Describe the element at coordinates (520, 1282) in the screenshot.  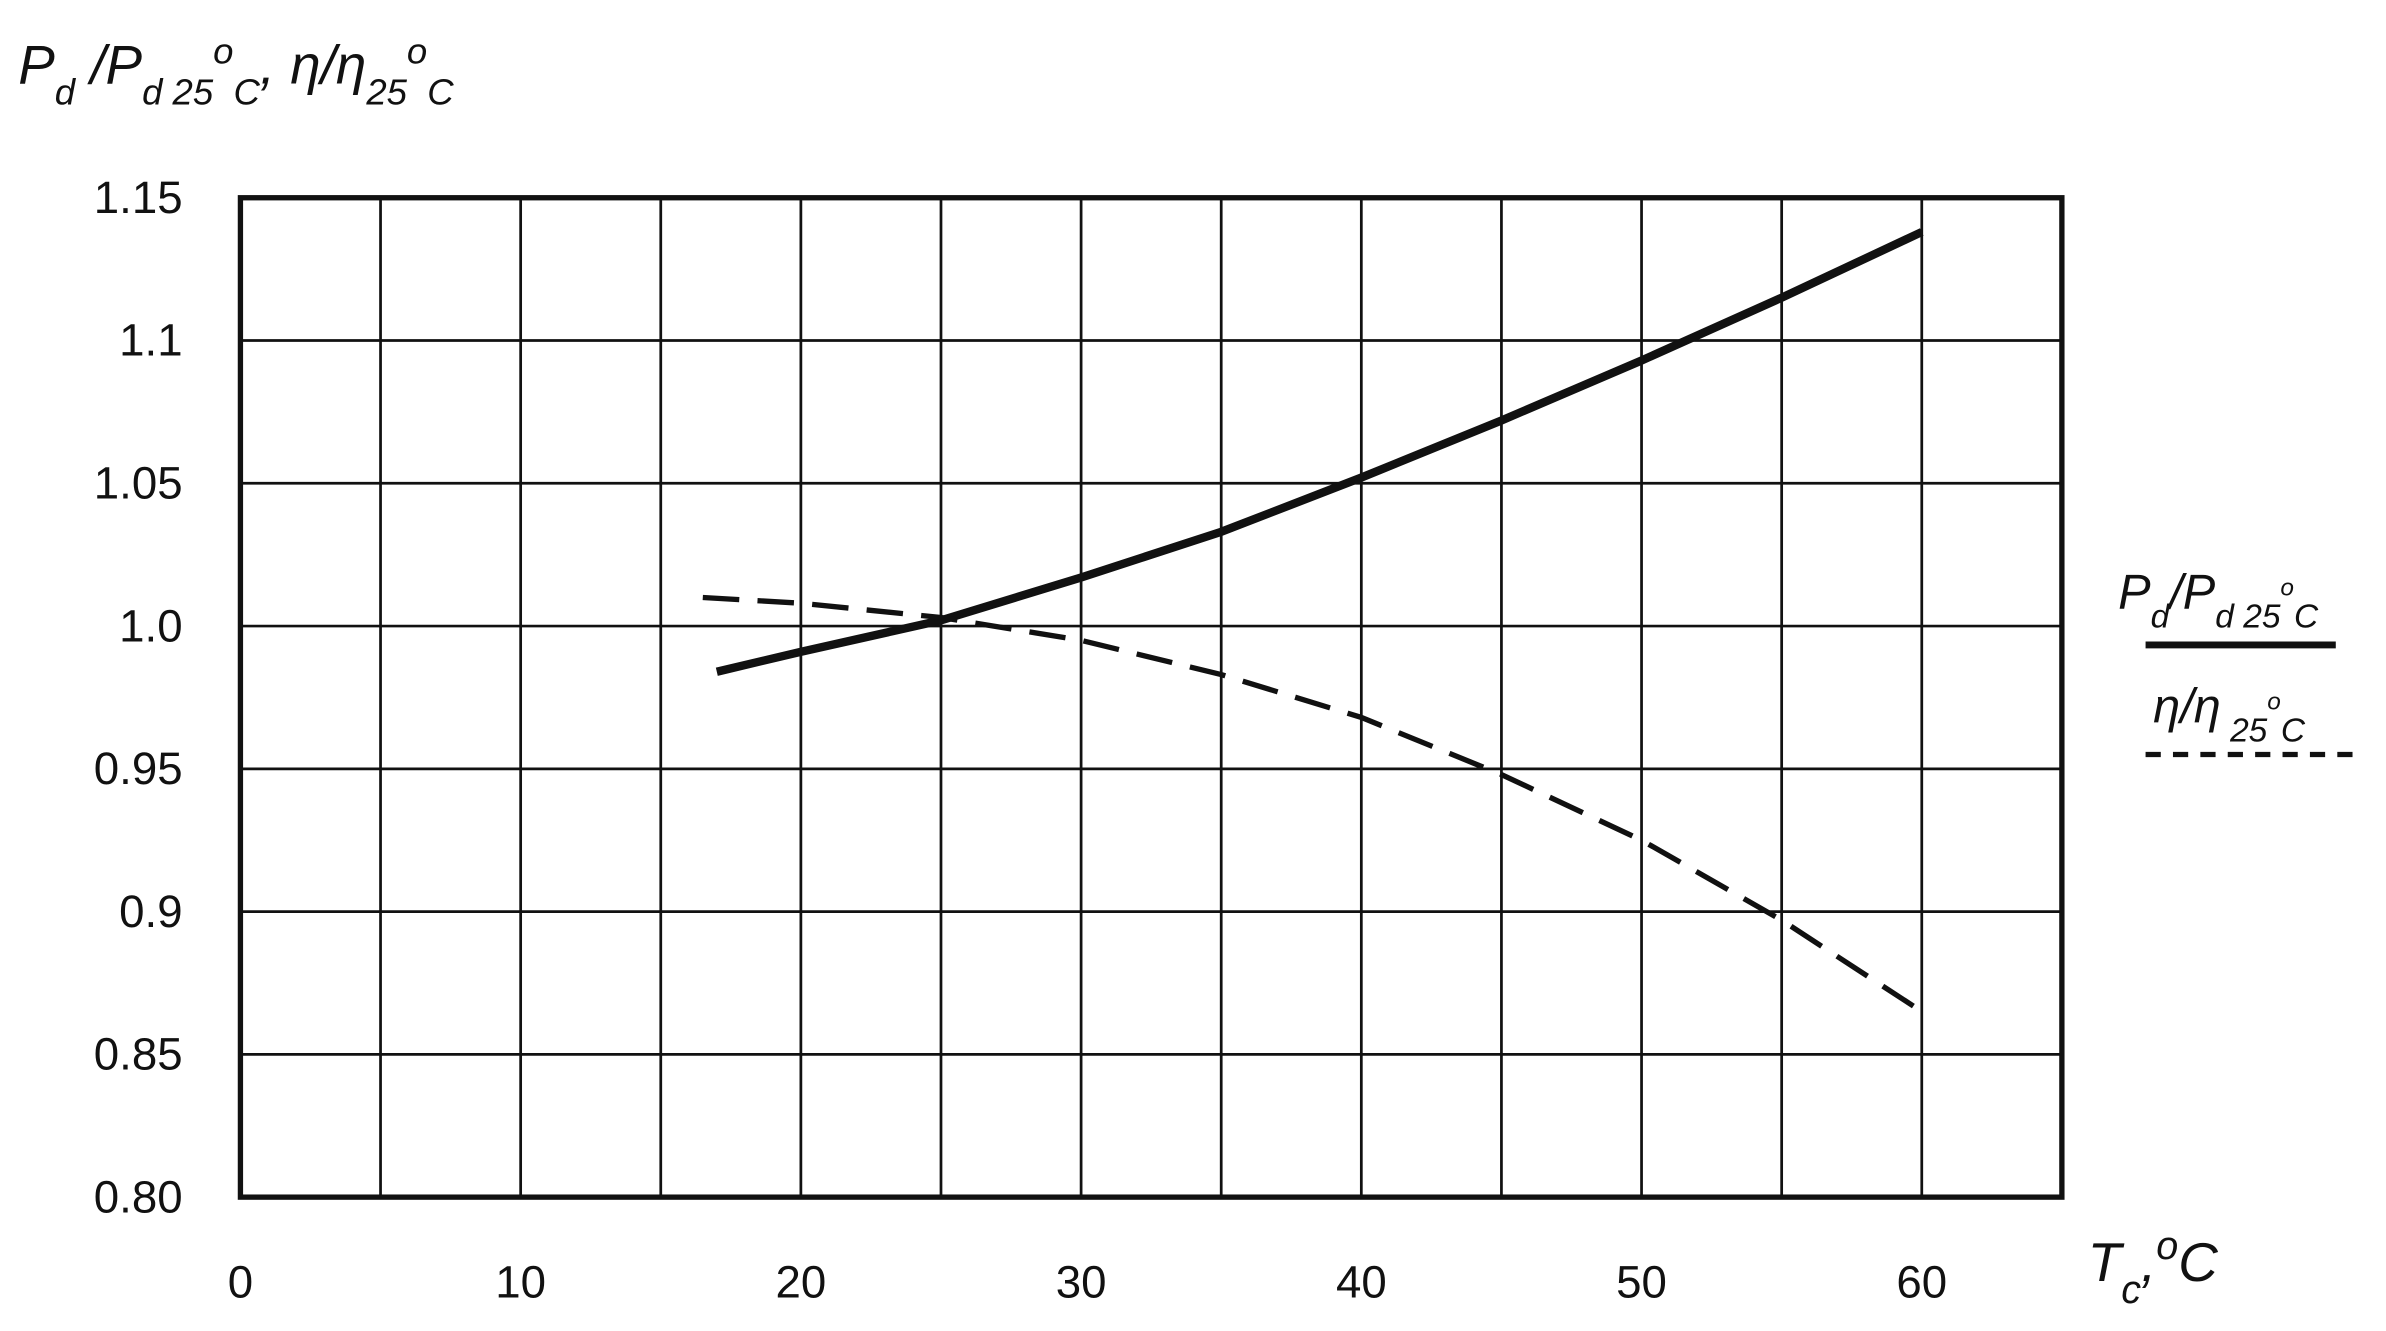
I see `x-tick-label: 10` at that location.